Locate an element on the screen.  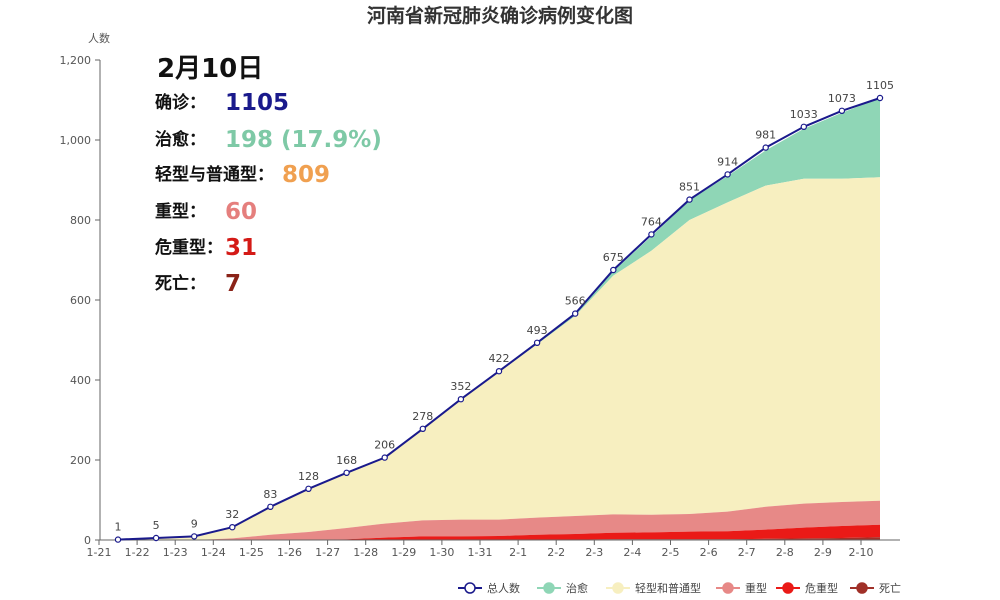
data-label: 1 is located at coordinates (118, 527).